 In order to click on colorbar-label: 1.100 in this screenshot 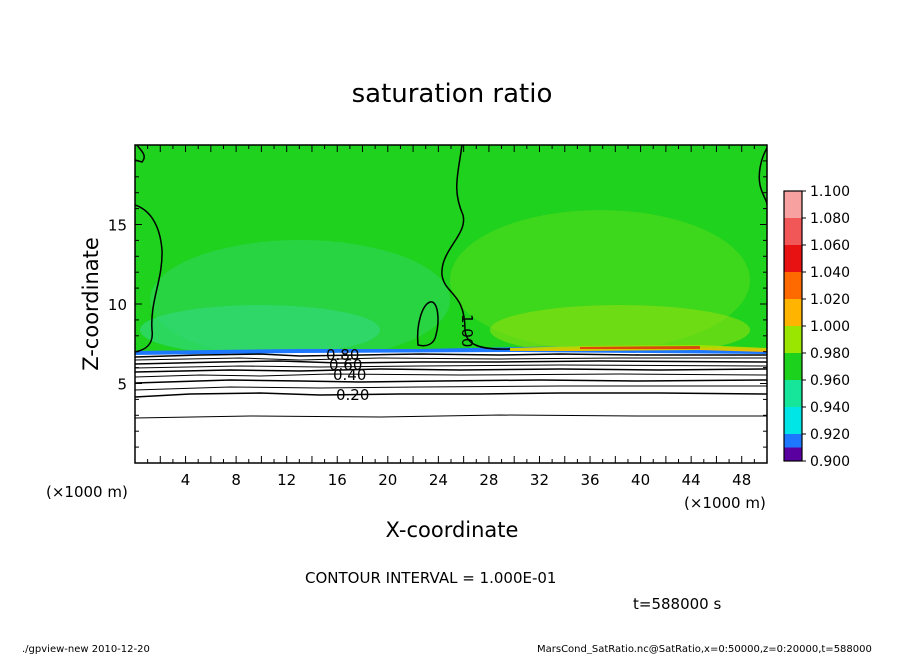, I will do `click(830, 192)`.